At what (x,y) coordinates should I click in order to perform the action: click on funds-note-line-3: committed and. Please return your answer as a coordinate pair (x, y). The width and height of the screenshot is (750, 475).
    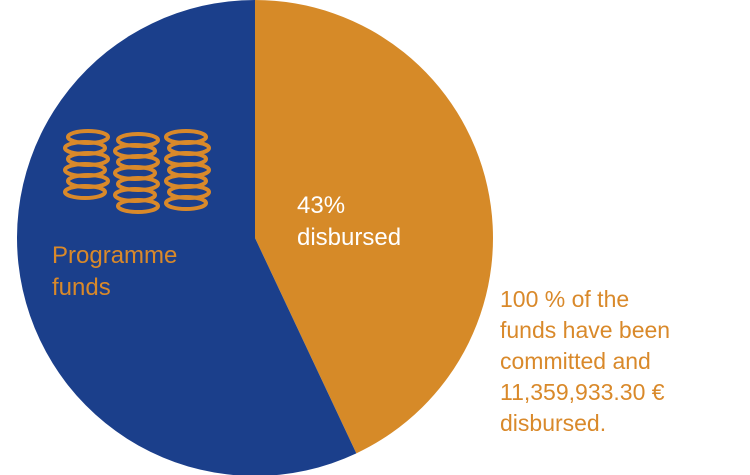
    Looking at the image, I should click on (575, 361).